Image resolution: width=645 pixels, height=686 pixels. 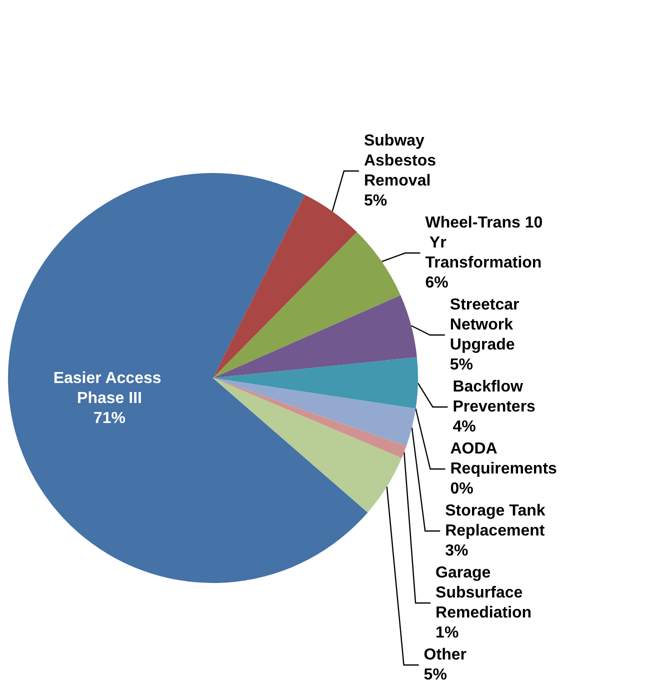 I want to click on data-label: 4%, so click(x=464, y=427).